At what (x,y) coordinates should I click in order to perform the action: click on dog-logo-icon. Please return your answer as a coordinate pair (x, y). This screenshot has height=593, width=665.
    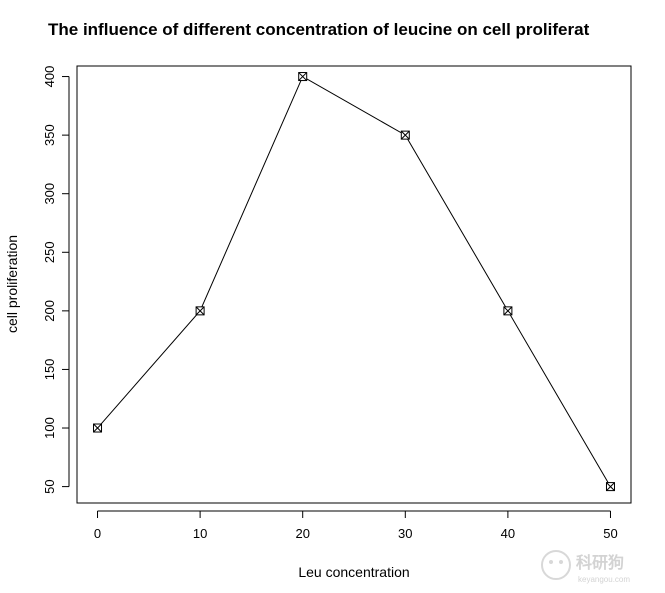
    Looking at the image, I should click on (556, 565).